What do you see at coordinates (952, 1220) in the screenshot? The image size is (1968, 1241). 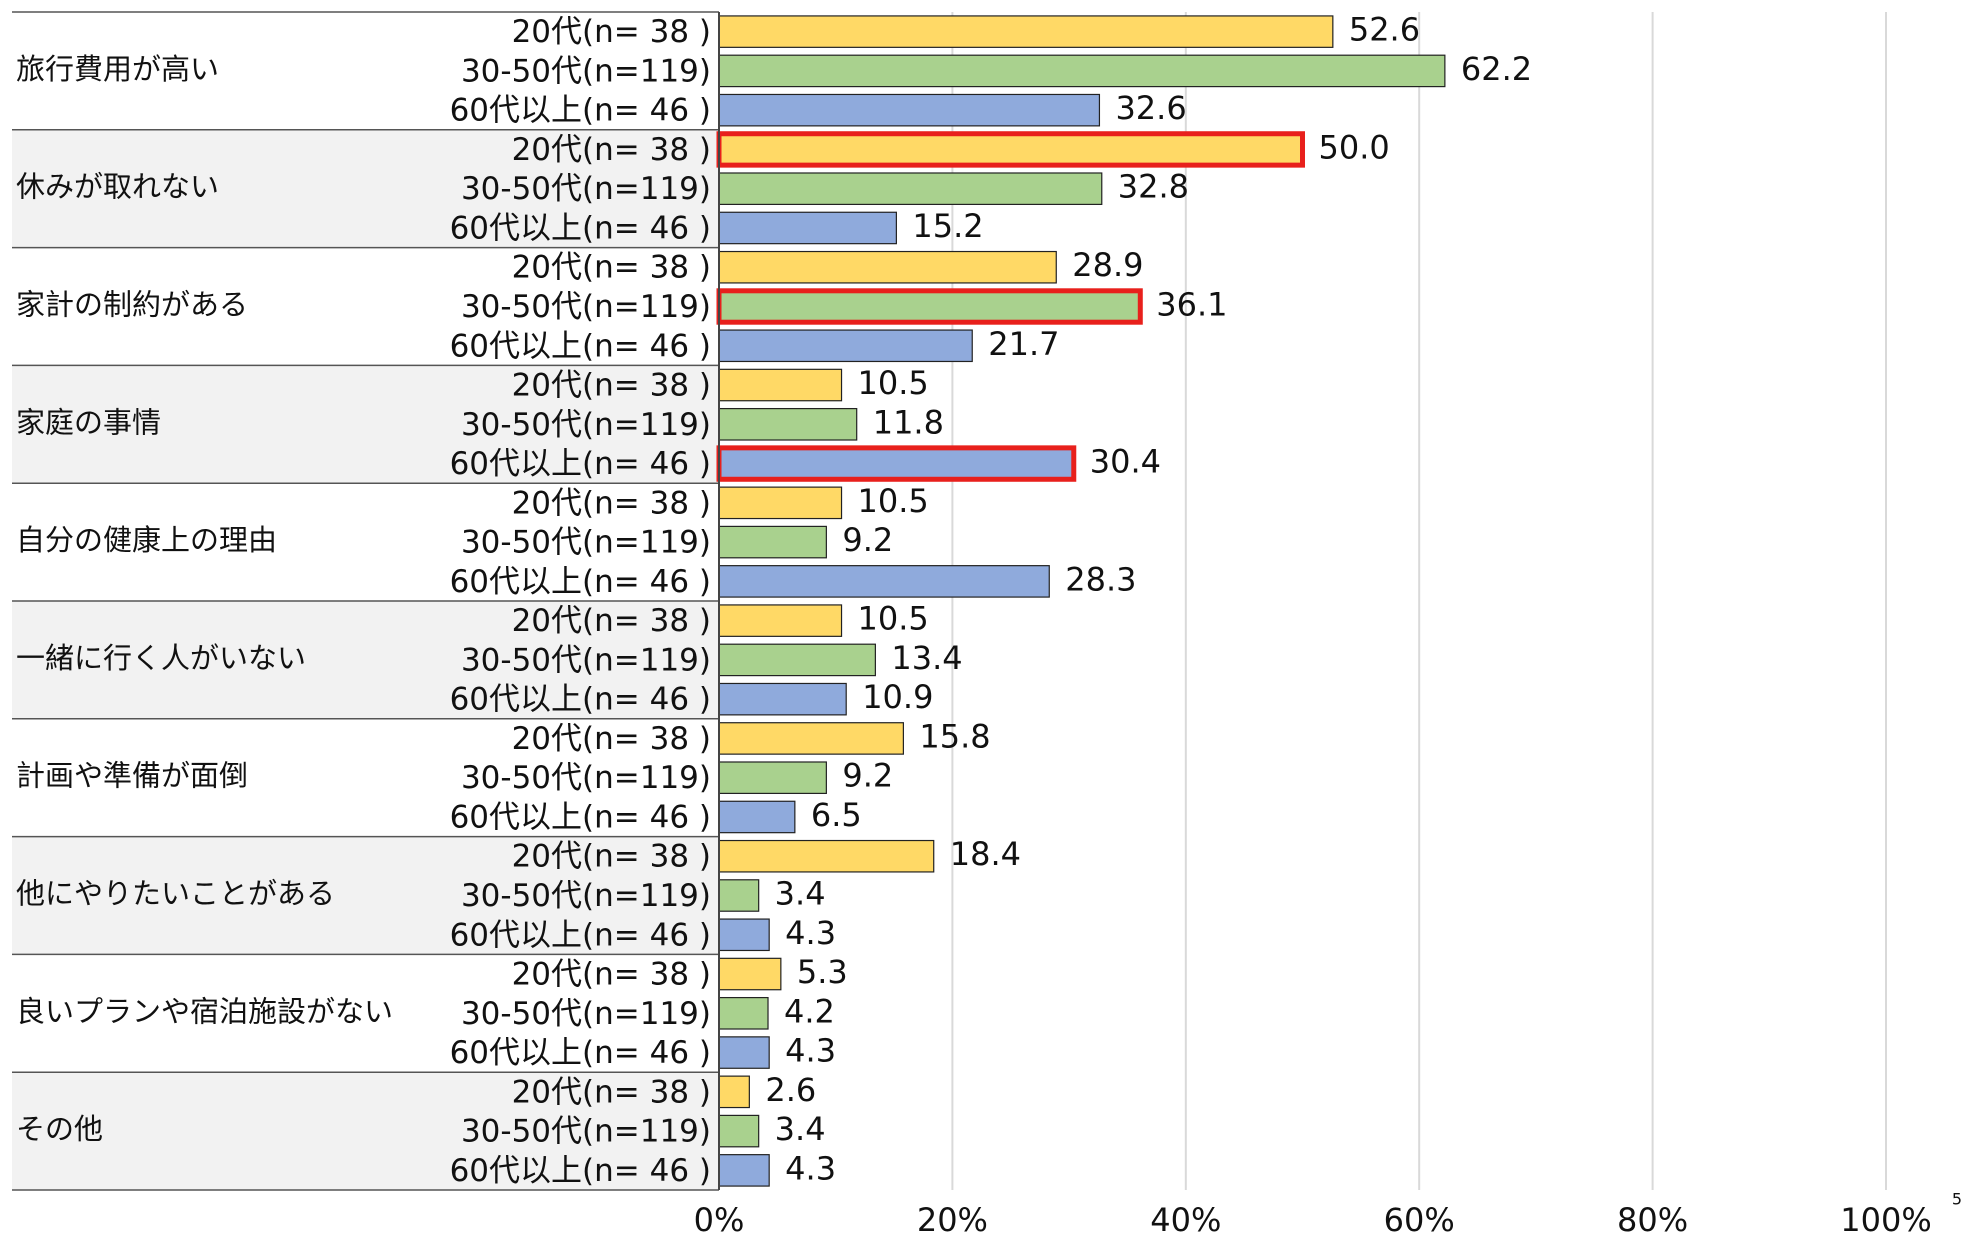 I see `x-tick-label: 20%` at bounding box center [952, 1220].